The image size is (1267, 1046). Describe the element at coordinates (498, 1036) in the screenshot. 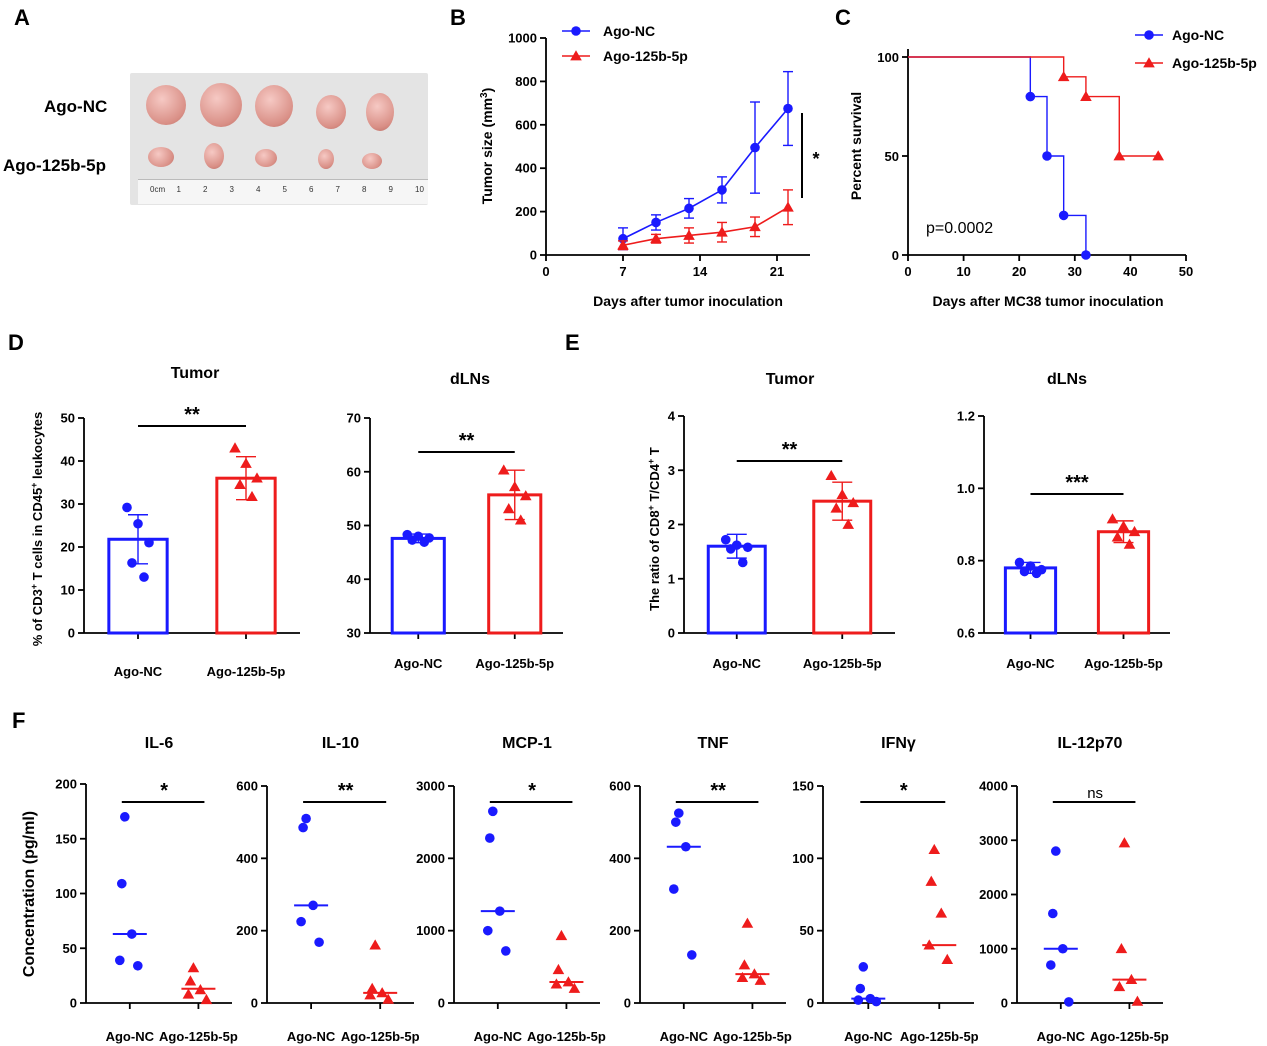

I see `chart-f3-category-label: Ago-NC` at that location.